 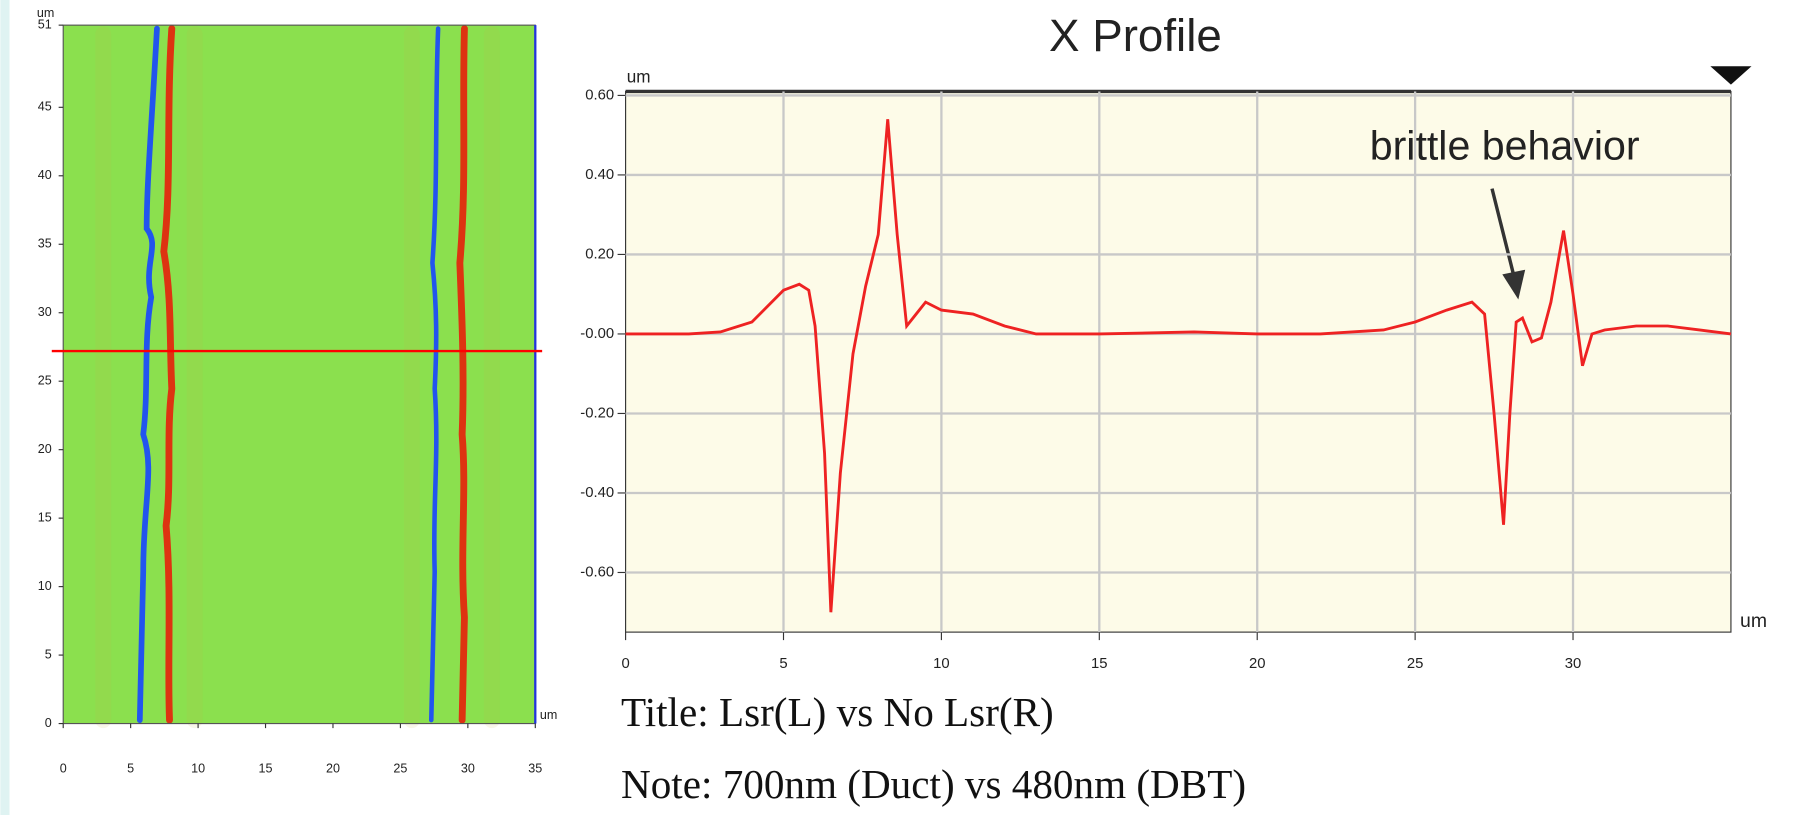 What do you see at coordinates (45, 517) in the screenshot?
I see `y-tick-label: 15` at bounding box center [45, 517].